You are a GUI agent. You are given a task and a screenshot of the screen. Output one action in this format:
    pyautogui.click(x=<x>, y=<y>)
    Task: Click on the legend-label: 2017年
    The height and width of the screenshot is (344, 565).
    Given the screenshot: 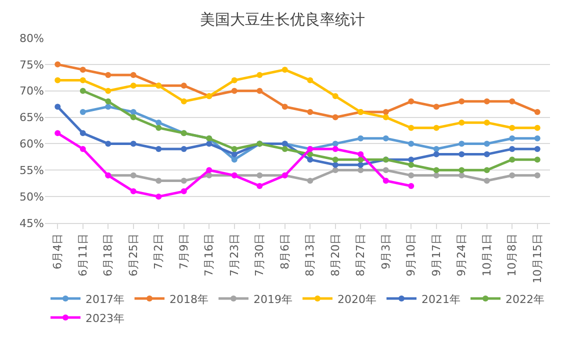 What is the action you would take?
    pyautogui.click(x=105, y=299)
    